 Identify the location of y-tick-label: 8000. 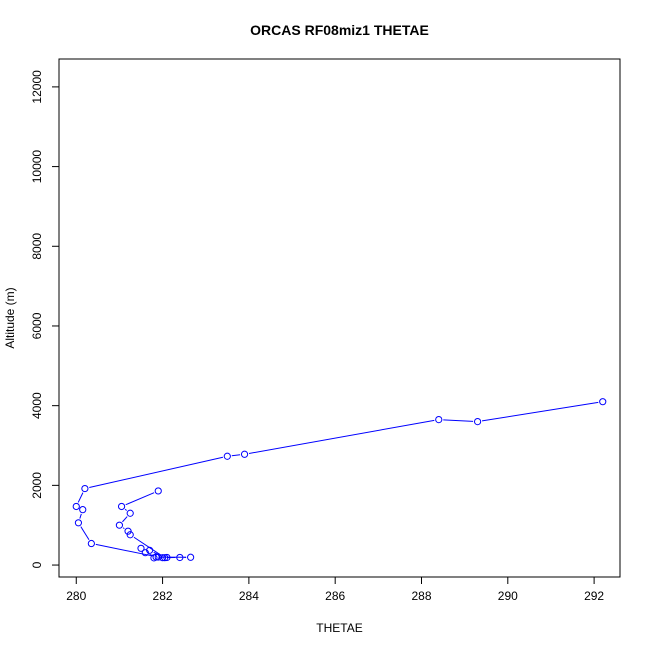
(37, 246).